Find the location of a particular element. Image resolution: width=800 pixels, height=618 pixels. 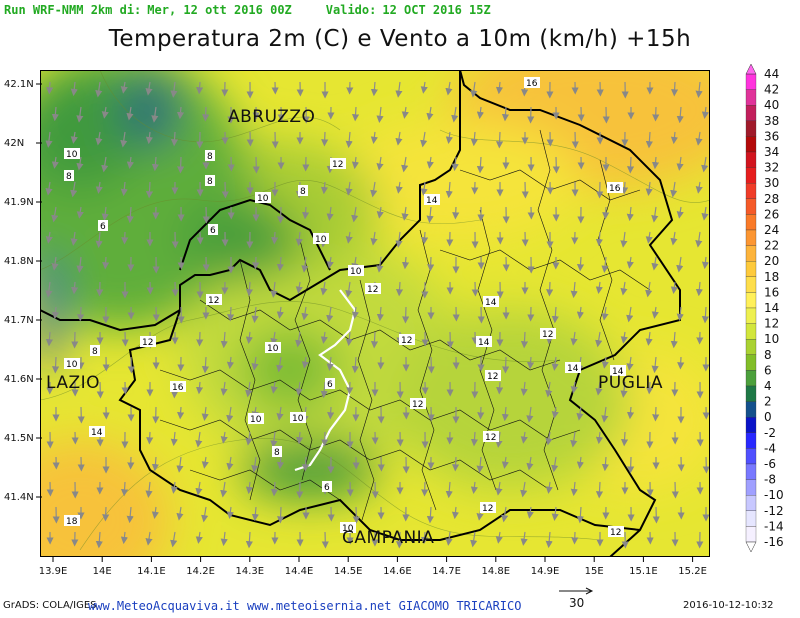

colorbar-level: -16 is located at coordinates (774, 542).